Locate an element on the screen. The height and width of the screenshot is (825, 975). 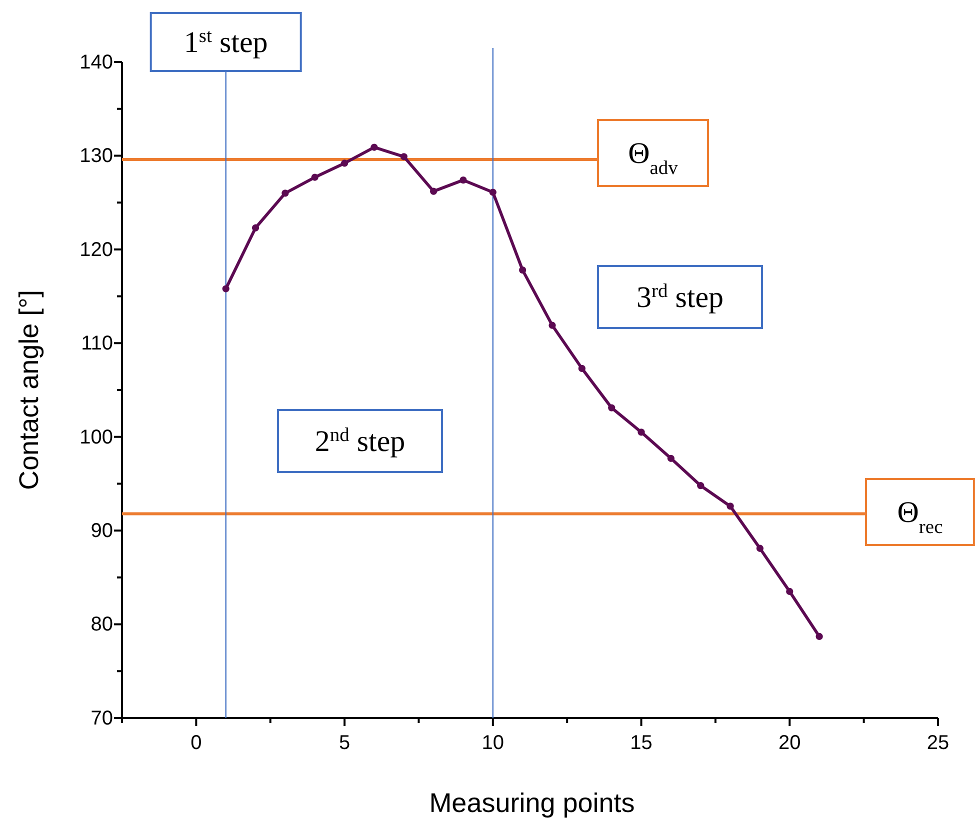
y-tick-label: 90 is located at coordinates (101, 531).